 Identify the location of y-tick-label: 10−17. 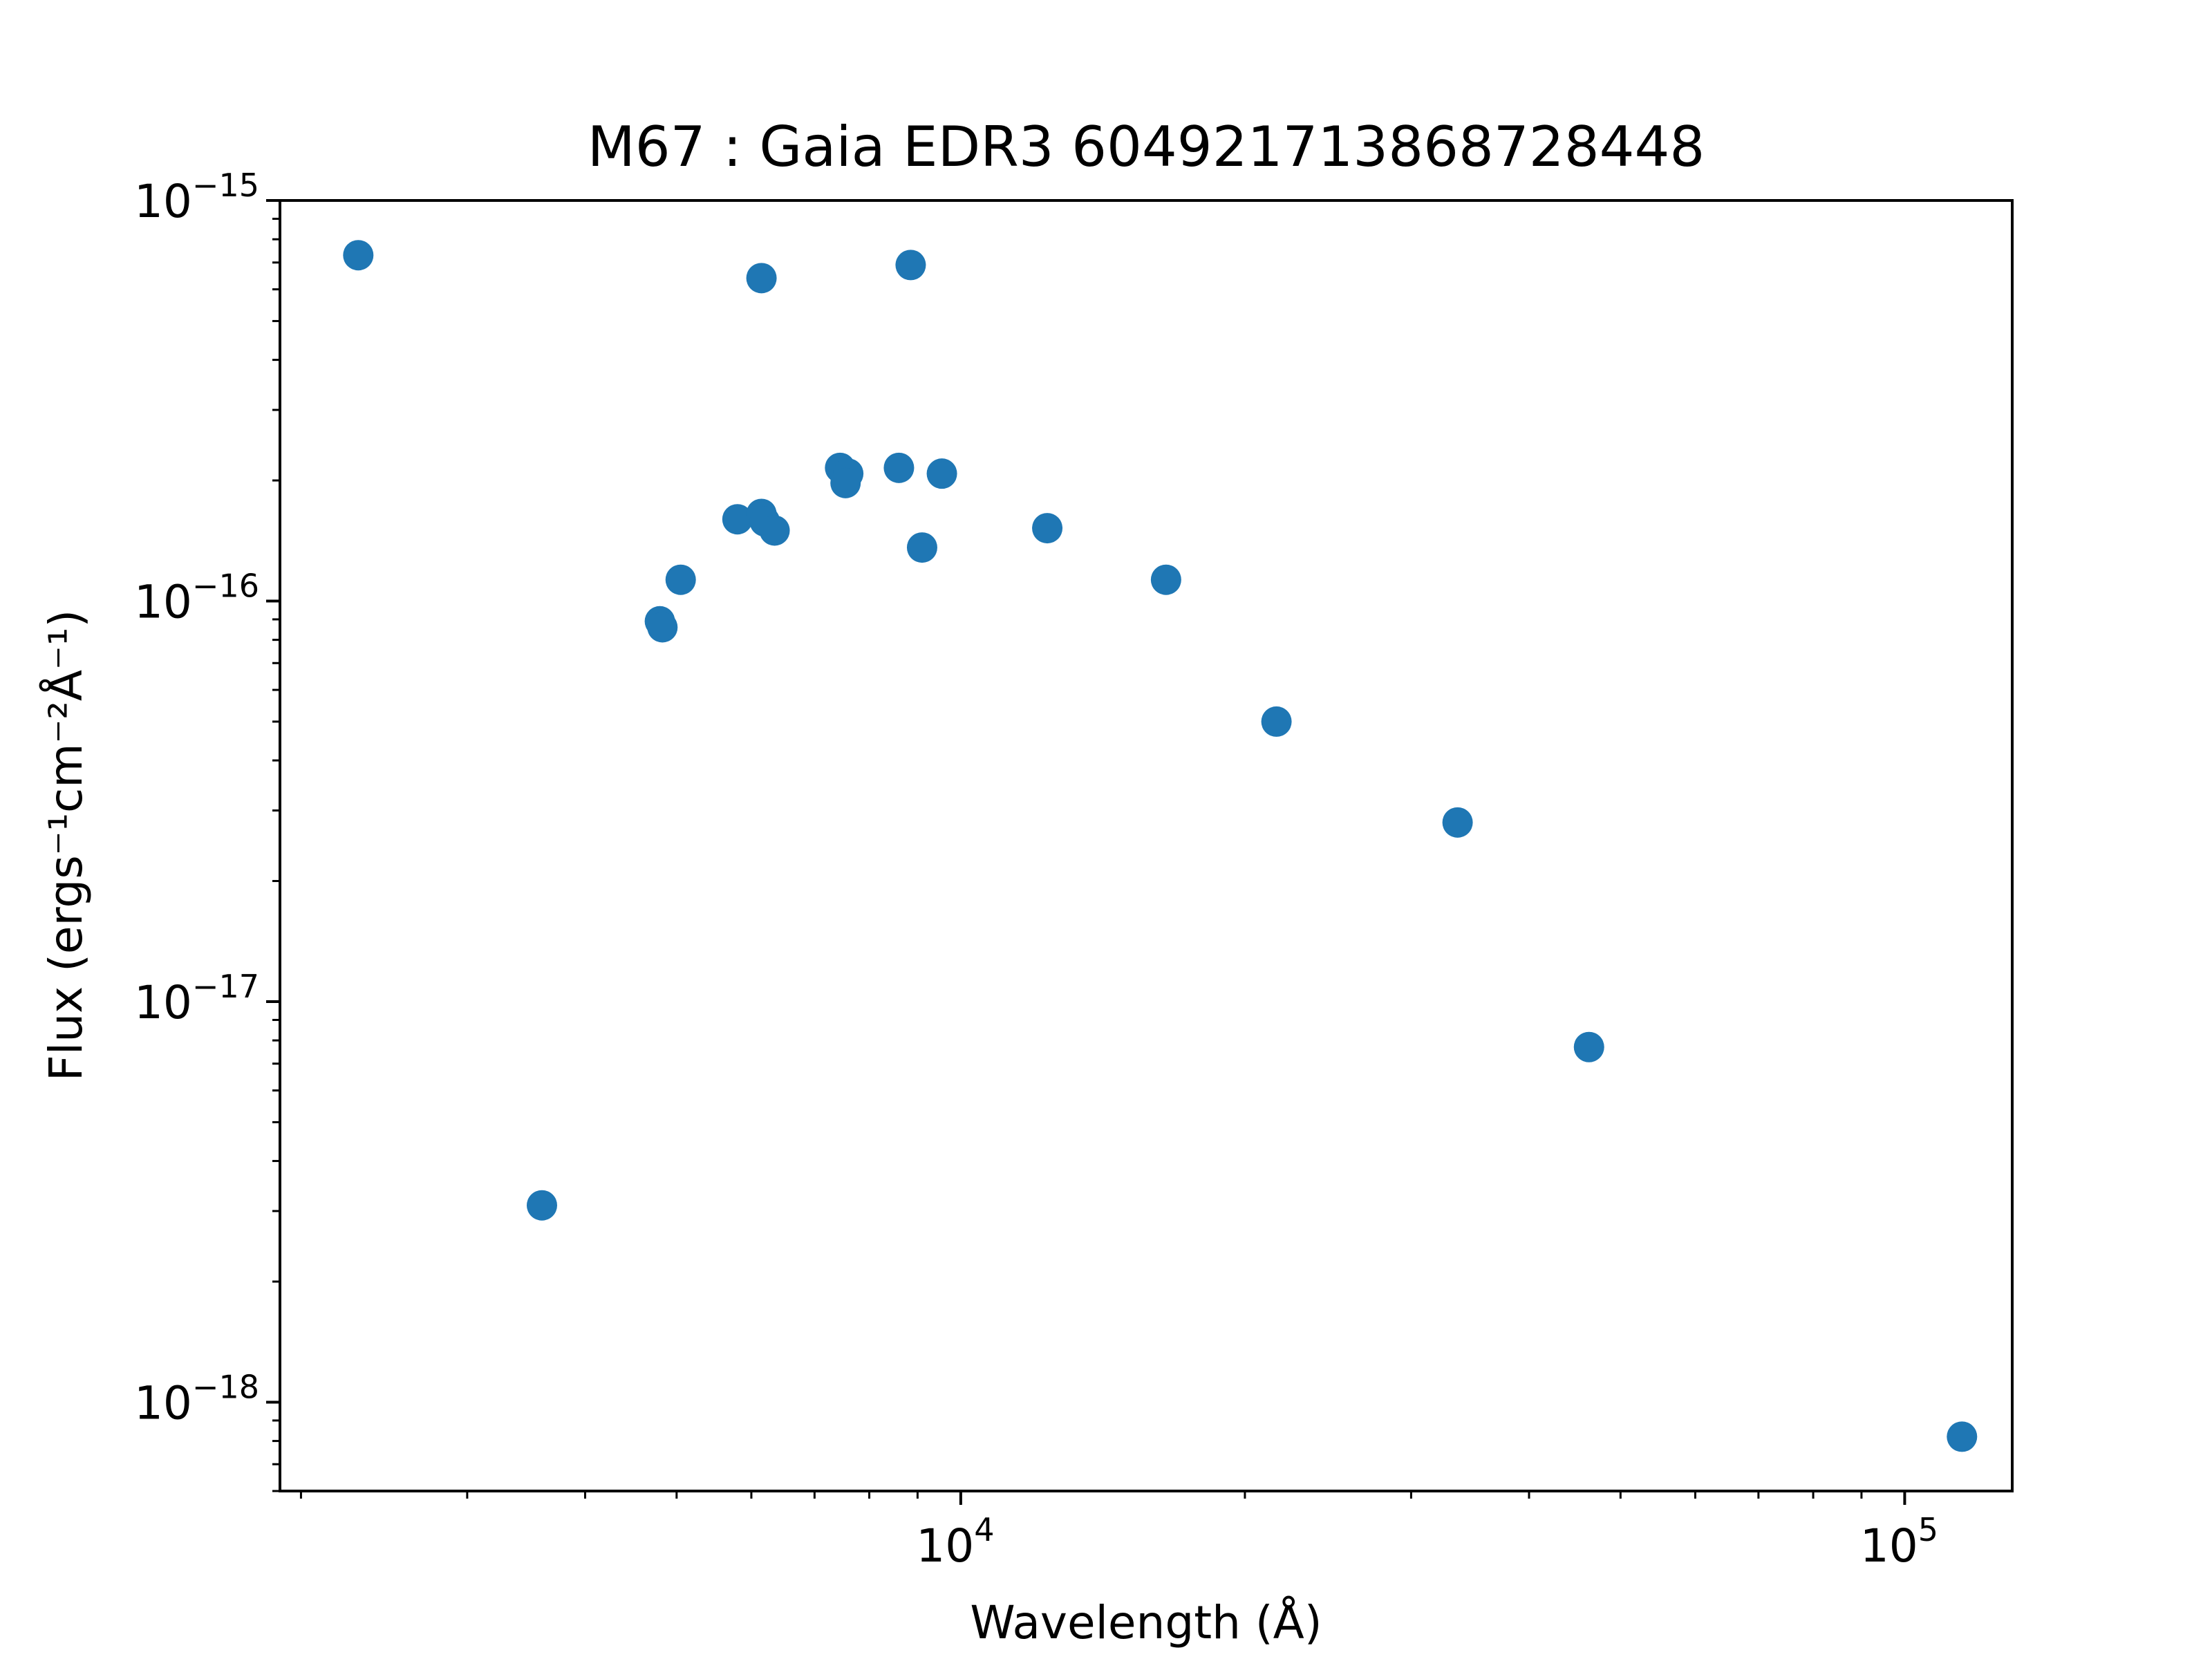
(197, 999).